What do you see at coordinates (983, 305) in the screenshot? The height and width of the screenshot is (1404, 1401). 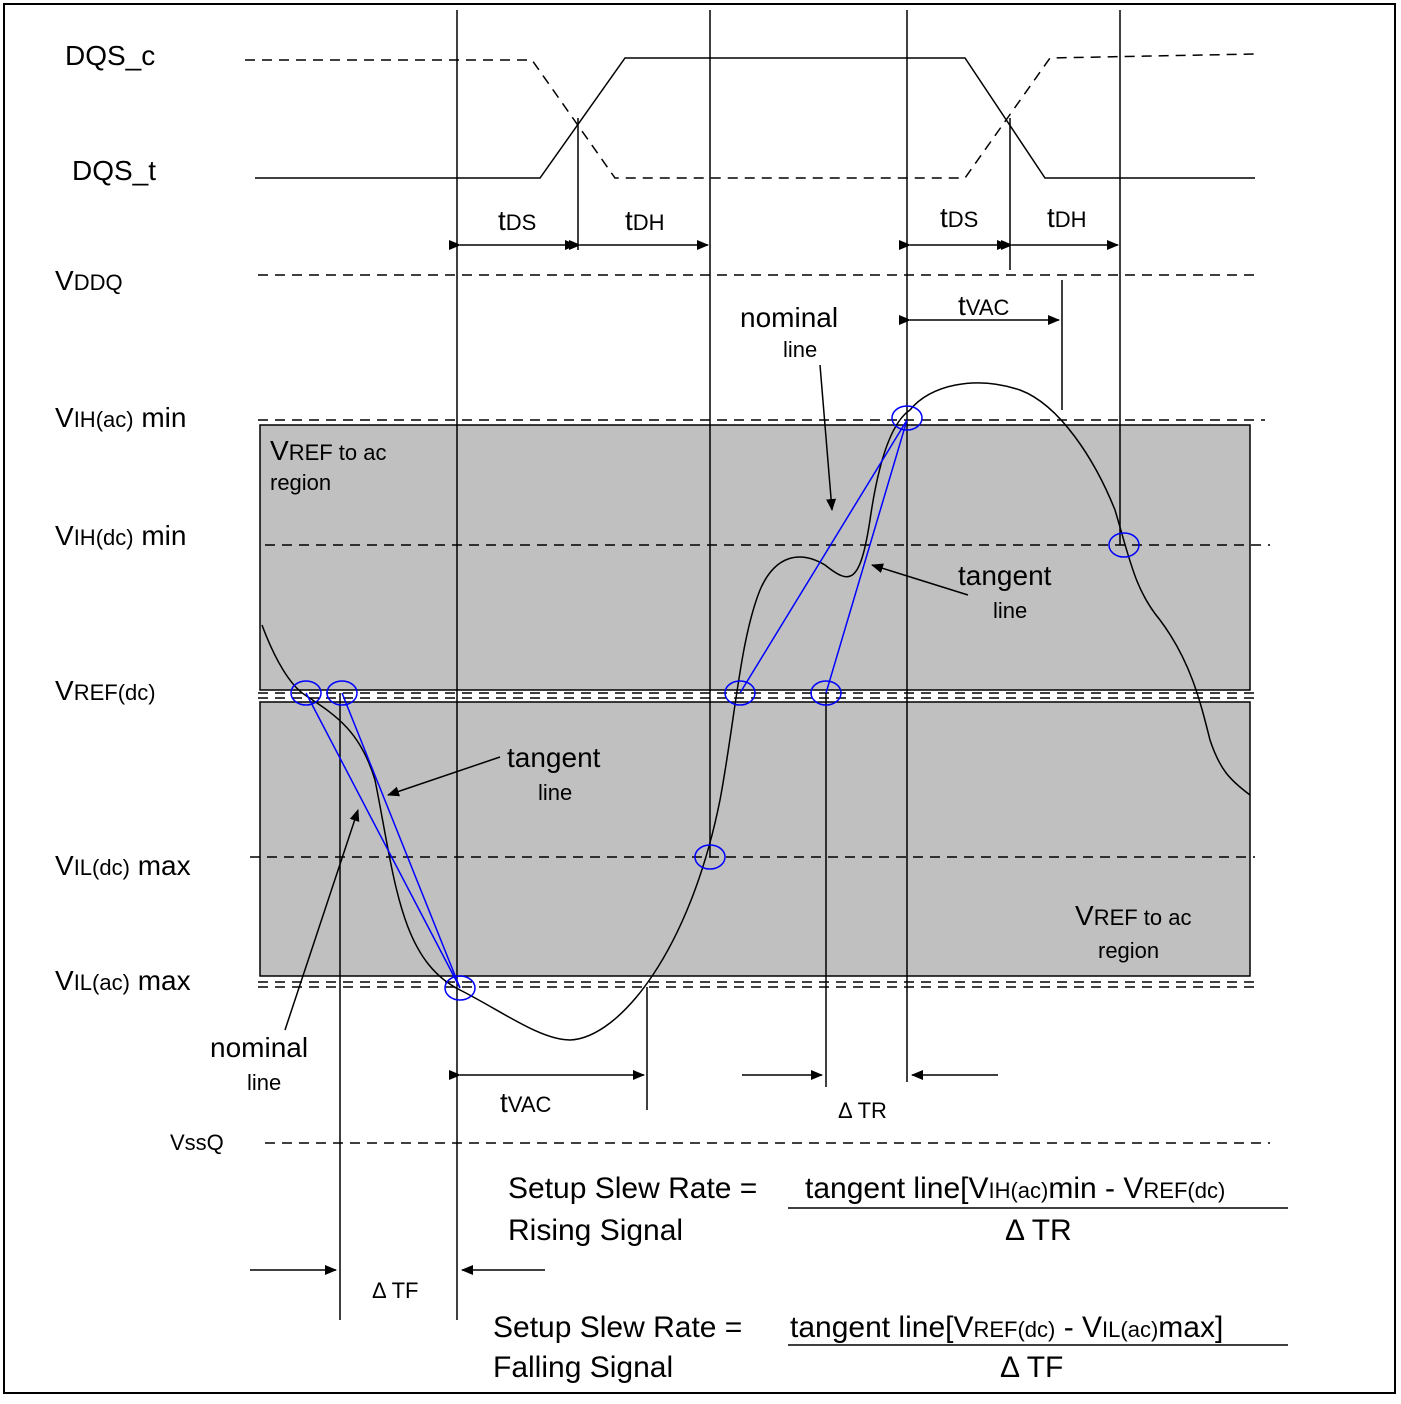 I see `tvac-label-upper: tVAC` at bounding box center [983, 305].